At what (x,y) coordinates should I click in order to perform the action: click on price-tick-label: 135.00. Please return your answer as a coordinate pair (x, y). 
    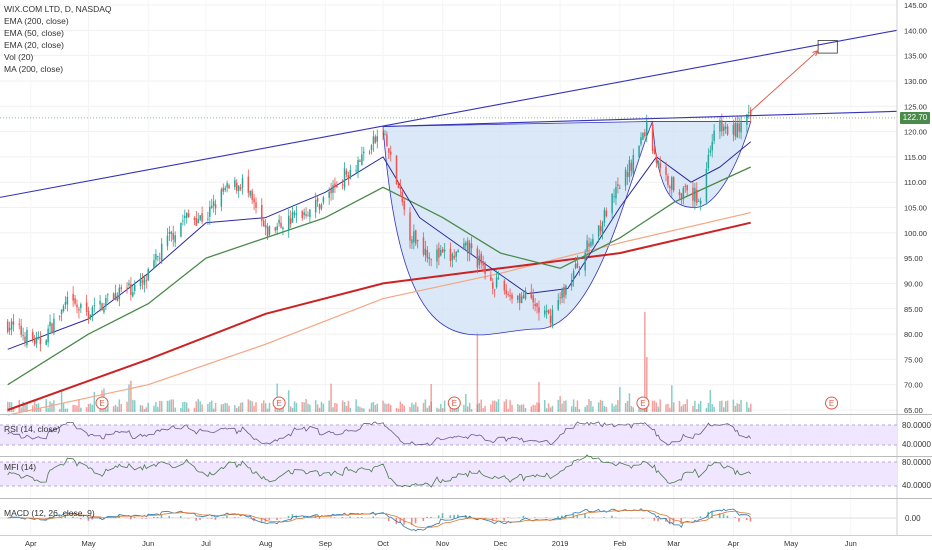
    Looking at the image, I should click on (915, 56).